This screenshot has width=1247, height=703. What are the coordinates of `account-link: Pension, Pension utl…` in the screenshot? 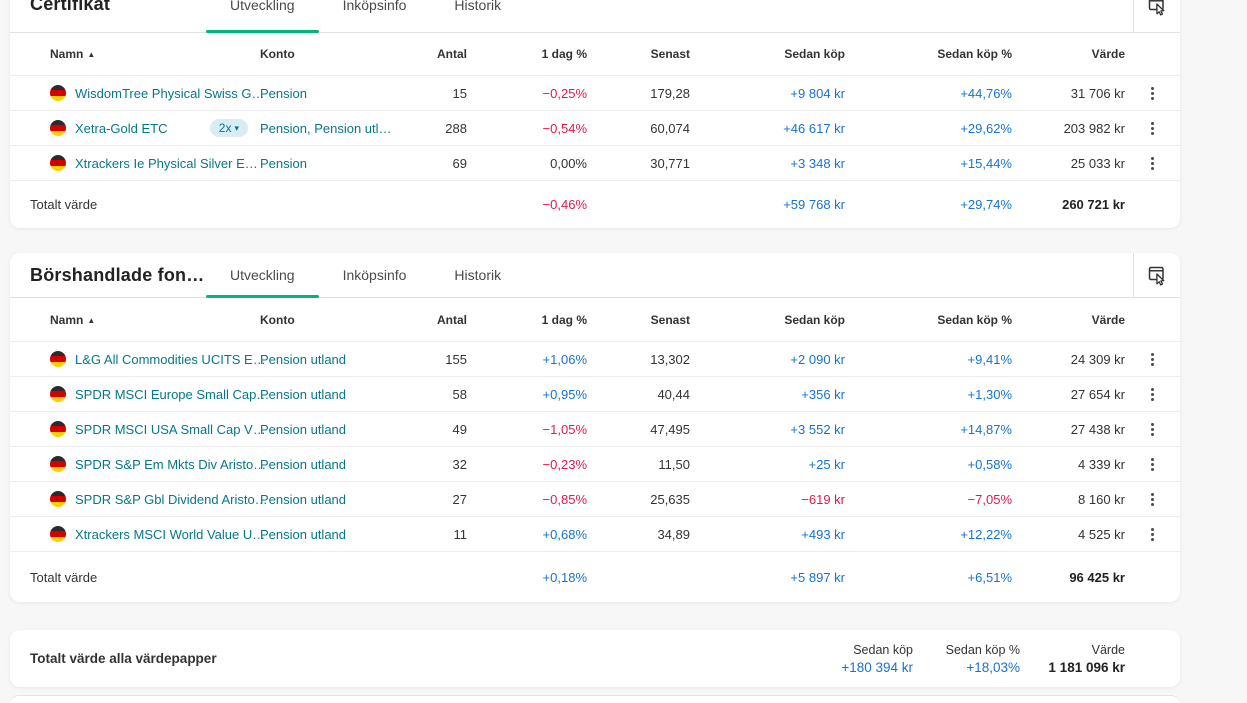 It's located at (326, 128).